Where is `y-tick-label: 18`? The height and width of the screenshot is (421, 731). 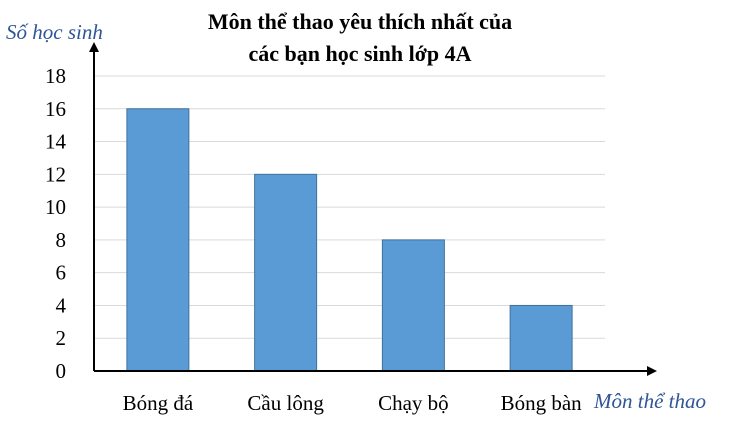
y-tick-label: 18 is located at coordinates (55, 76).